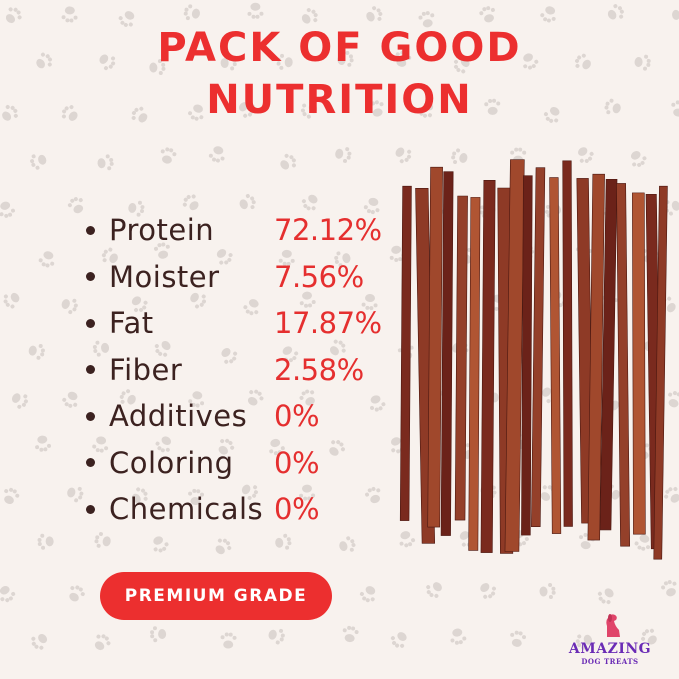 The width and height of the screenshot is (679, 679). Describe the element at coordinates (328, 323) in the screenshot. I see `nutrition-value: 17.87%` at that location.